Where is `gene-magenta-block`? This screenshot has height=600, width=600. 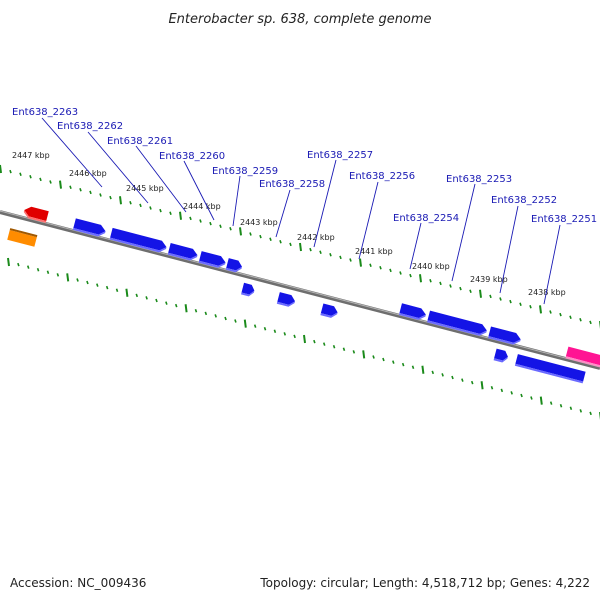 gene-magenta-block is located at coordinates (582, 360).